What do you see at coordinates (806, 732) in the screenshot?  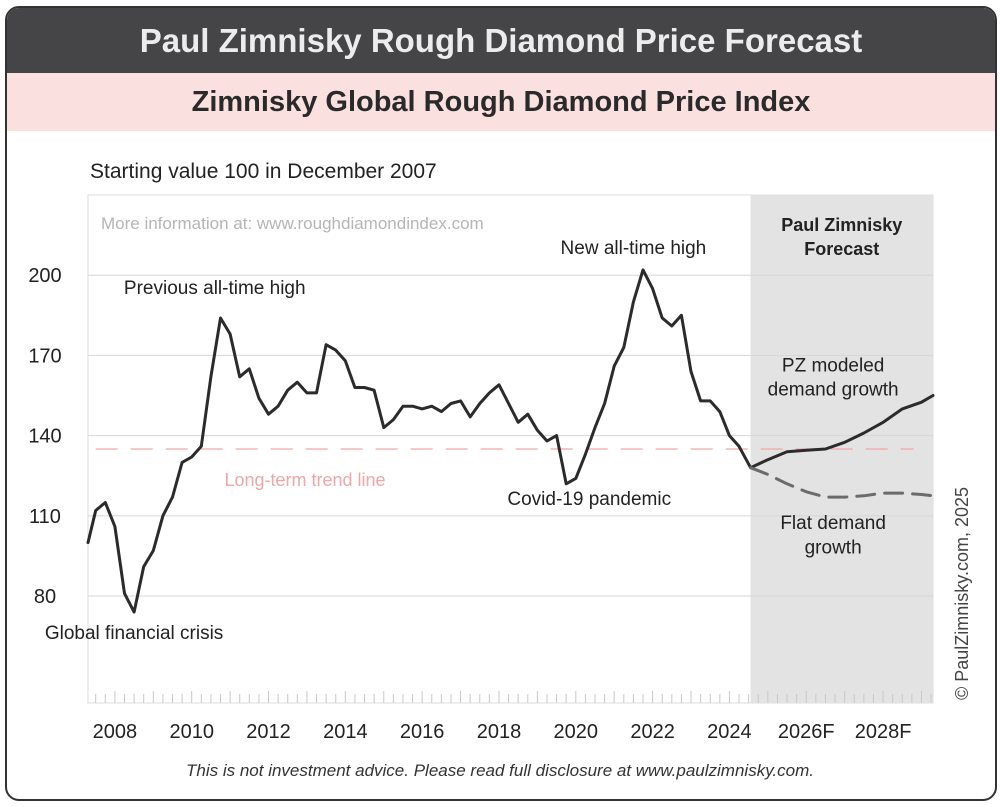 I see `x-tick-label: 2026F` at bounding box center [806, 732].